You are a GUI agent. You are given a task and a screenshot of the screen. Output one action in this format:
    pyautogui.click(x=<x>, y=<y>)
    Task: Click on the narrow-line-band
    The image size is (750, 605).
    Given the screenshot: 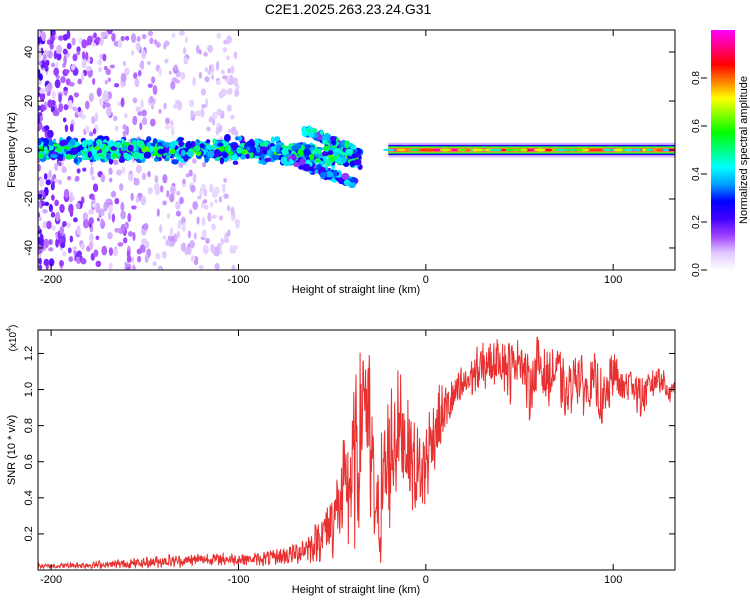 What is the action you would take?
    pyautogui.click(x=531, y=150)
    